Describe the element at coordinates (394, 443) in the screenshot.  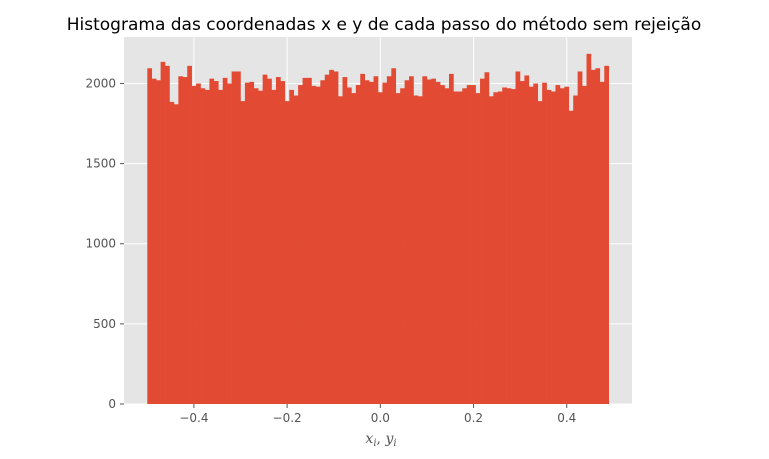
I see `x-axis-label-sub-b: i` at that location.